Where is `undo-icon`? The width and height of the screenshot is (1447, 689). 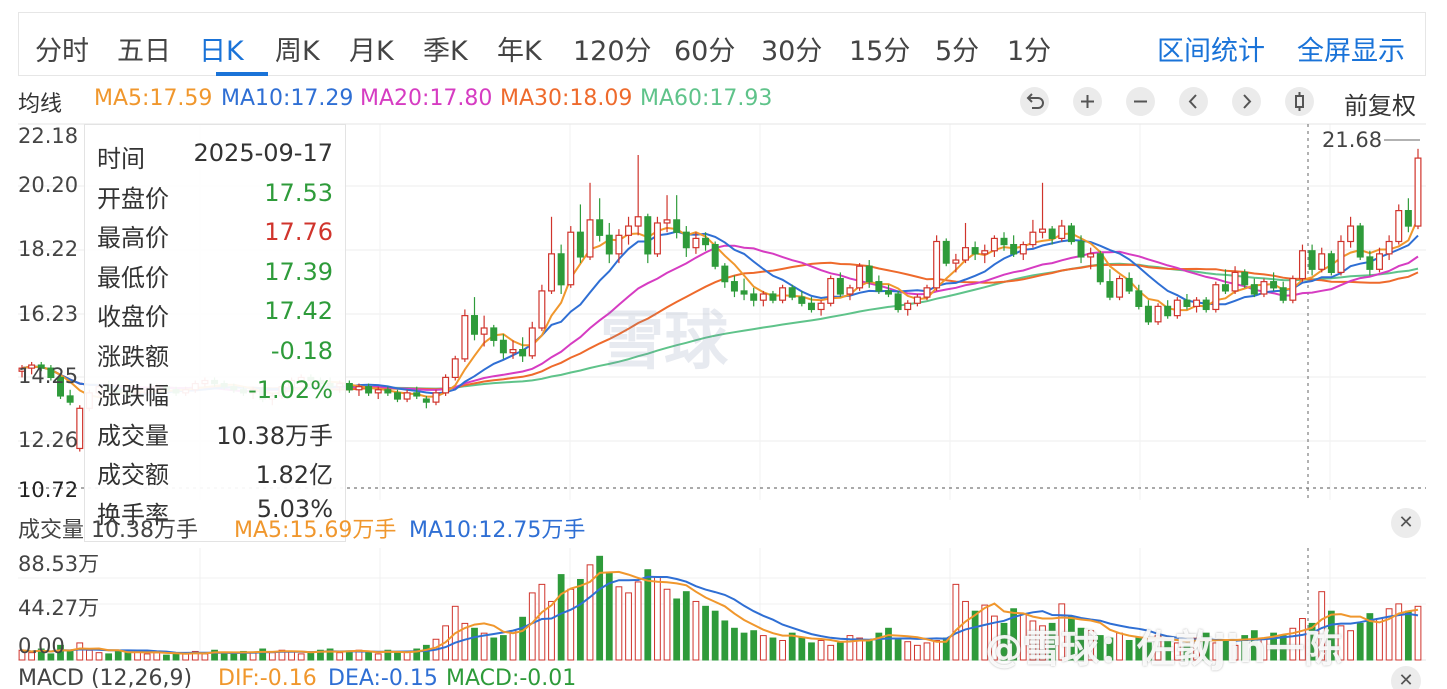
undo-icon is located at coordinates (1034, 101).